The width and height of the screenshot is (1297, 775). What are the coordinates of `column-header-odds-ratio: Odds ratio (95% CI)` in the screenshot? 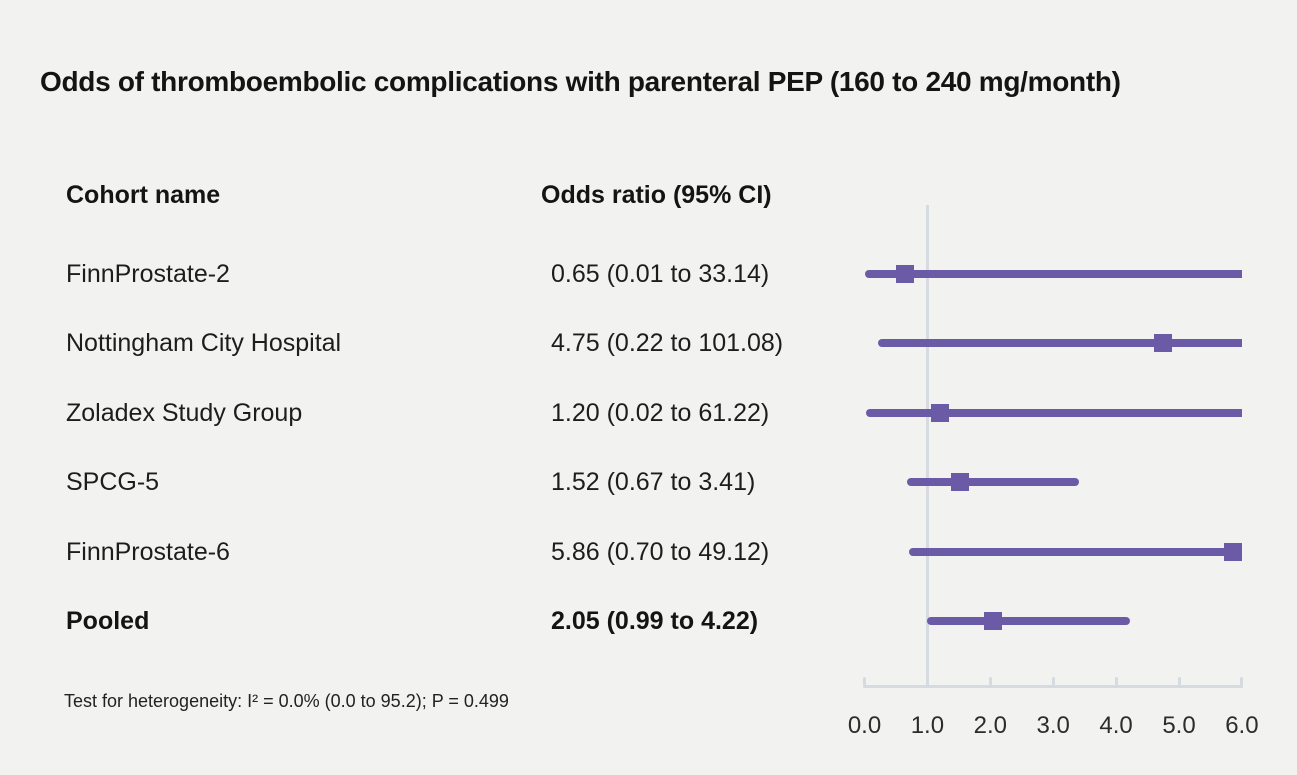 It's located at (656, 195).